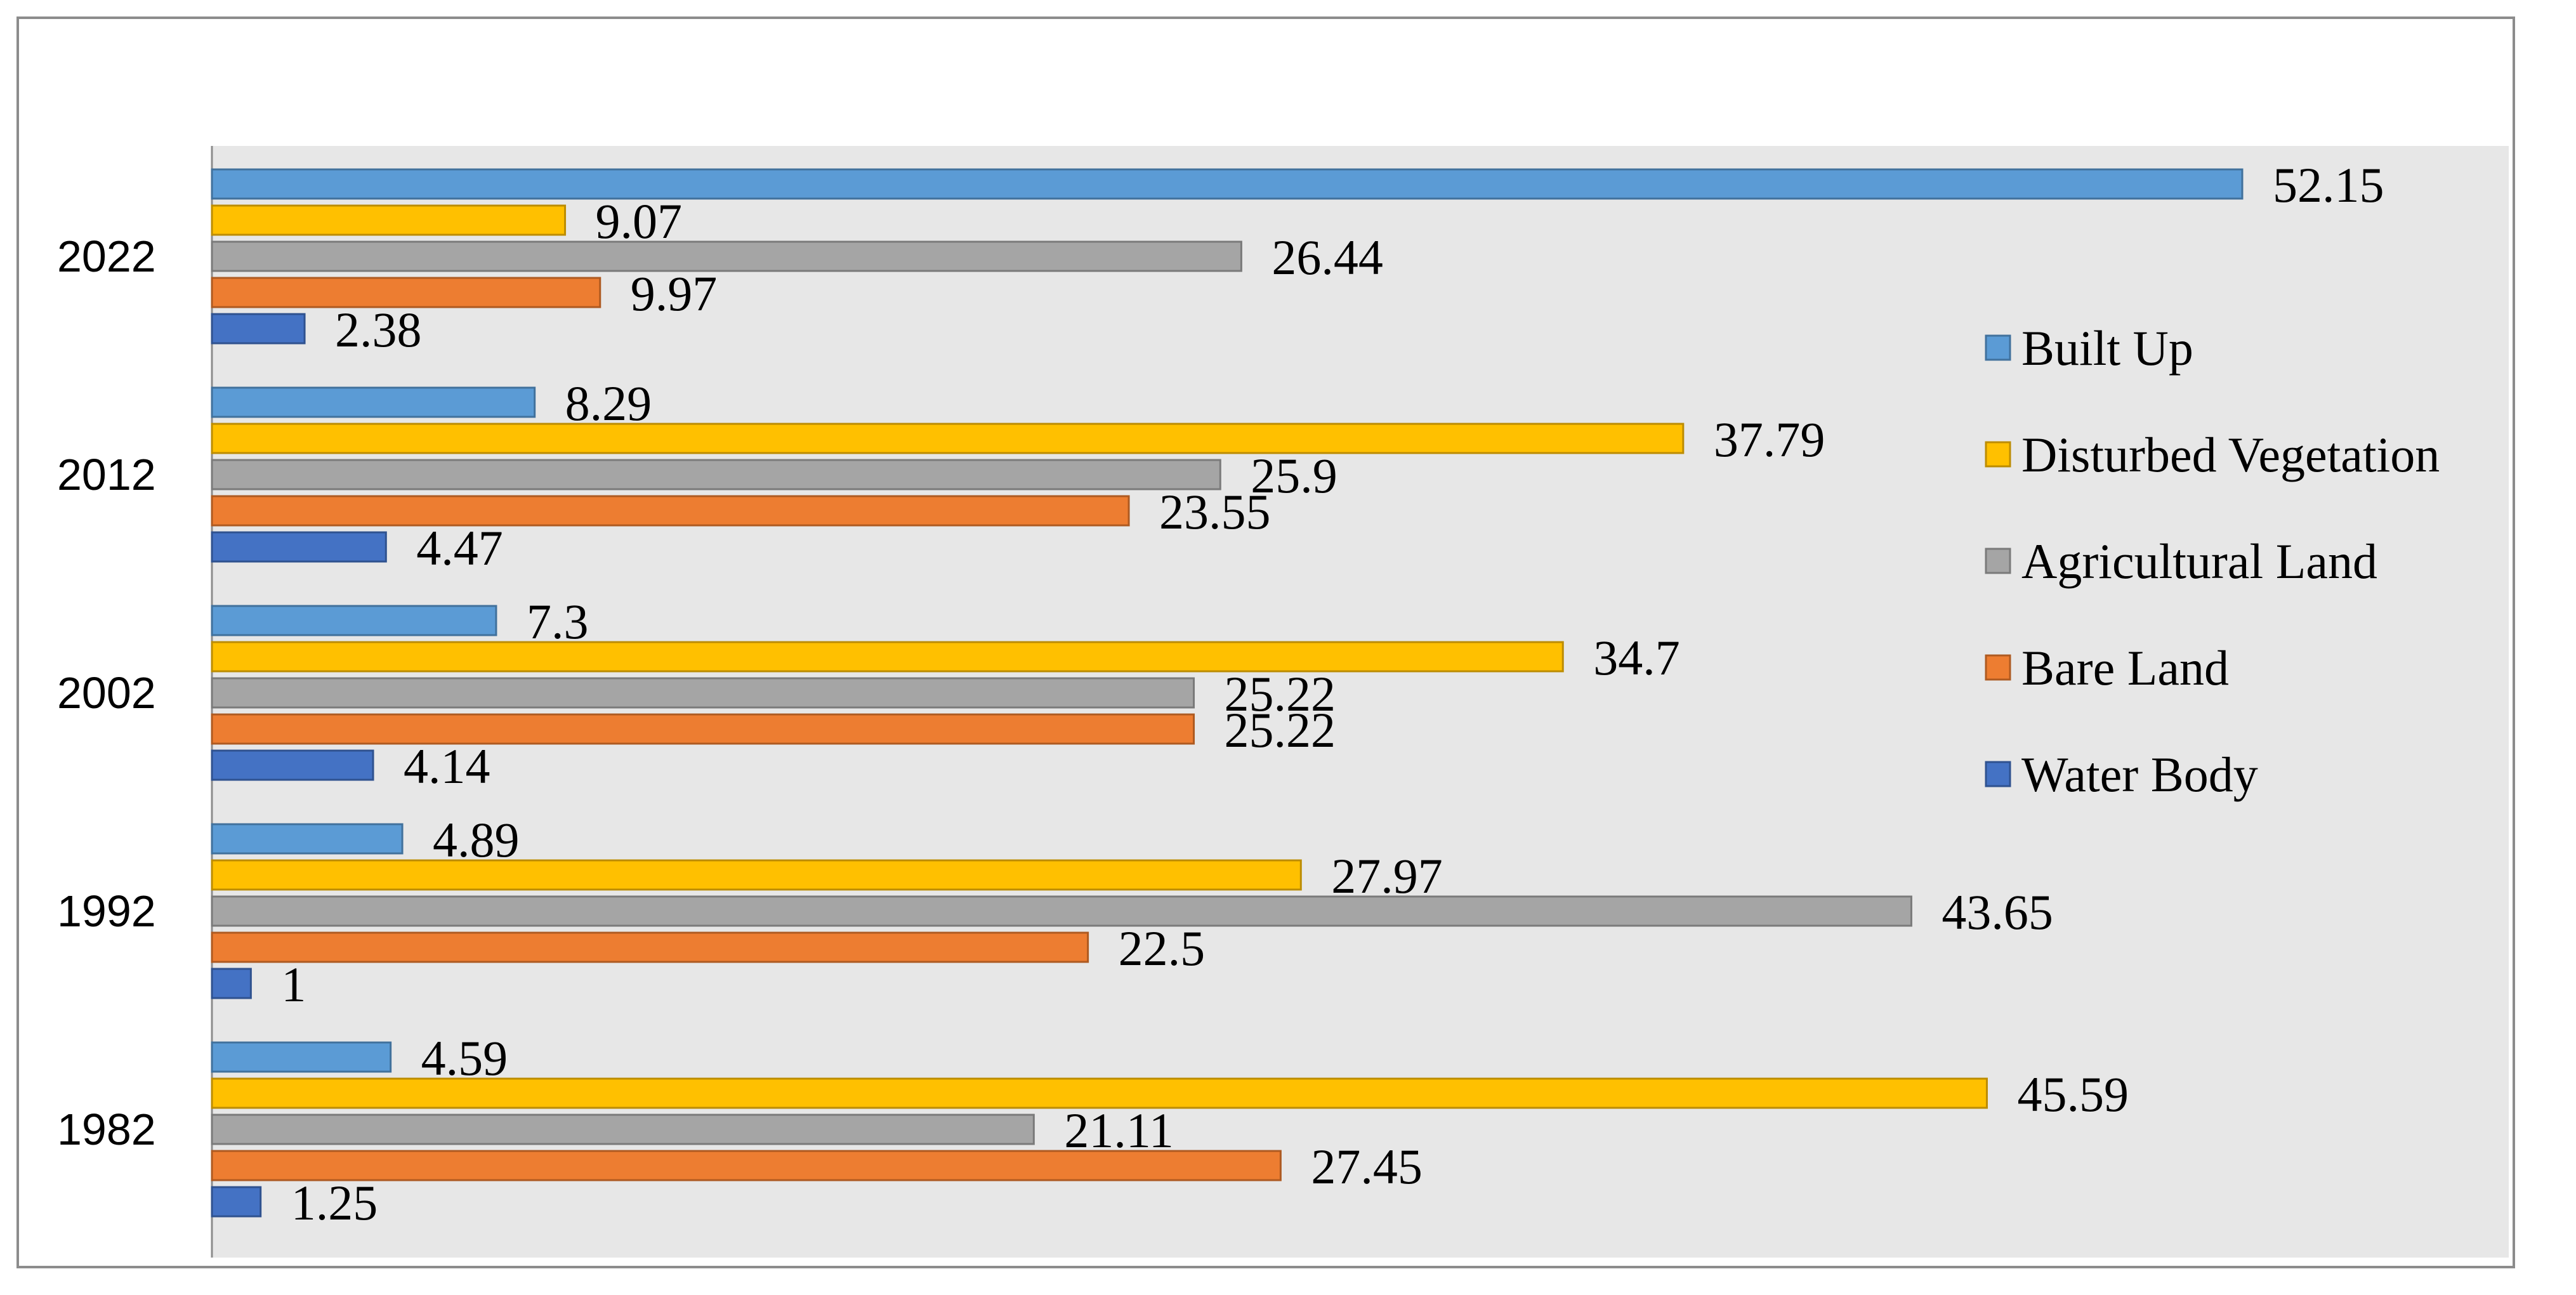 Image resolution: width=2576 pixels, height=1295 pixels. Describe the element at coordinates (756, 875) in the screenshot. I see `bar-1992-disturbed-vegetation` at that location.